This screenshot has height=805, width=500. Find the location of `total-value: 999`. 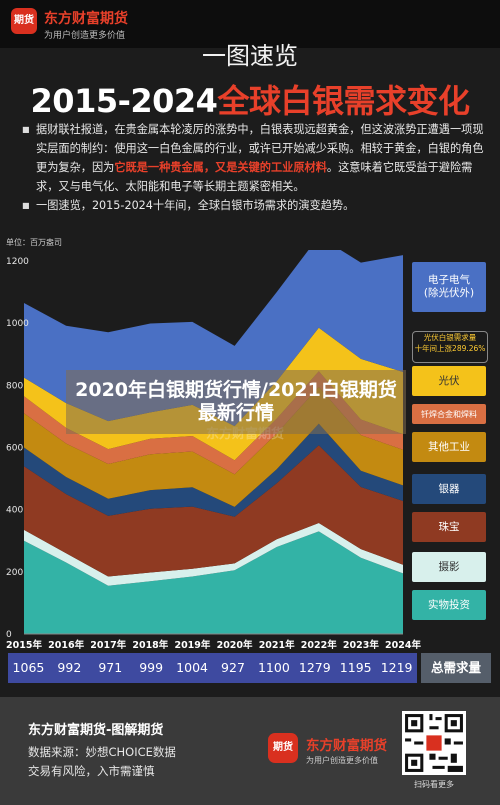

total-value: 999 is located at coordinates (151, 667).